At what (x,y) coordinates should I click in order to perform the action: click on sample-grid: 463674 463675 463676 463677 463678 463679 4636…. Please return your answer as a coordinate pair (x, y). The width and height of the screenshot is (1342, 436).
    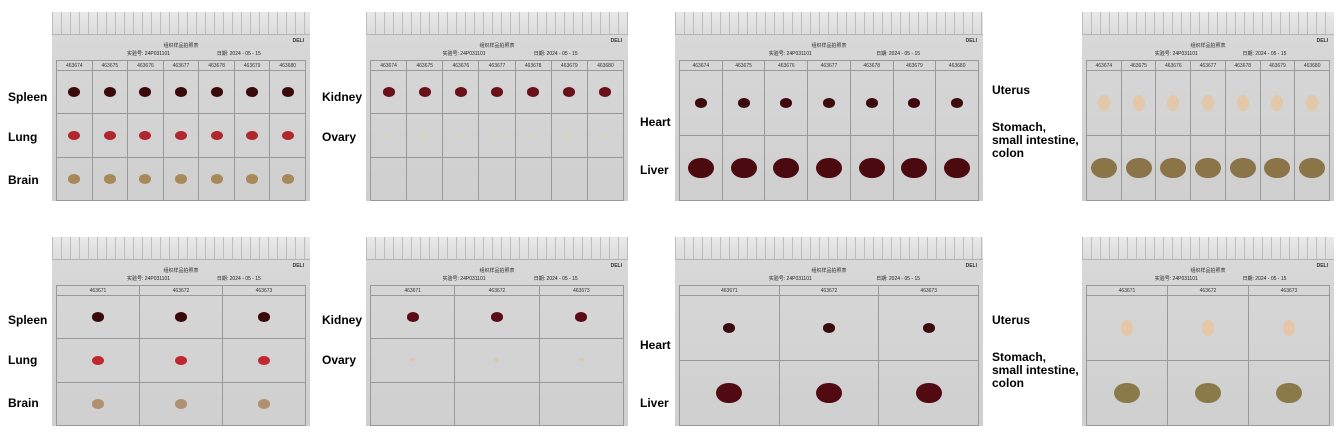
    Looking at the image, I should click on (1208, 130).